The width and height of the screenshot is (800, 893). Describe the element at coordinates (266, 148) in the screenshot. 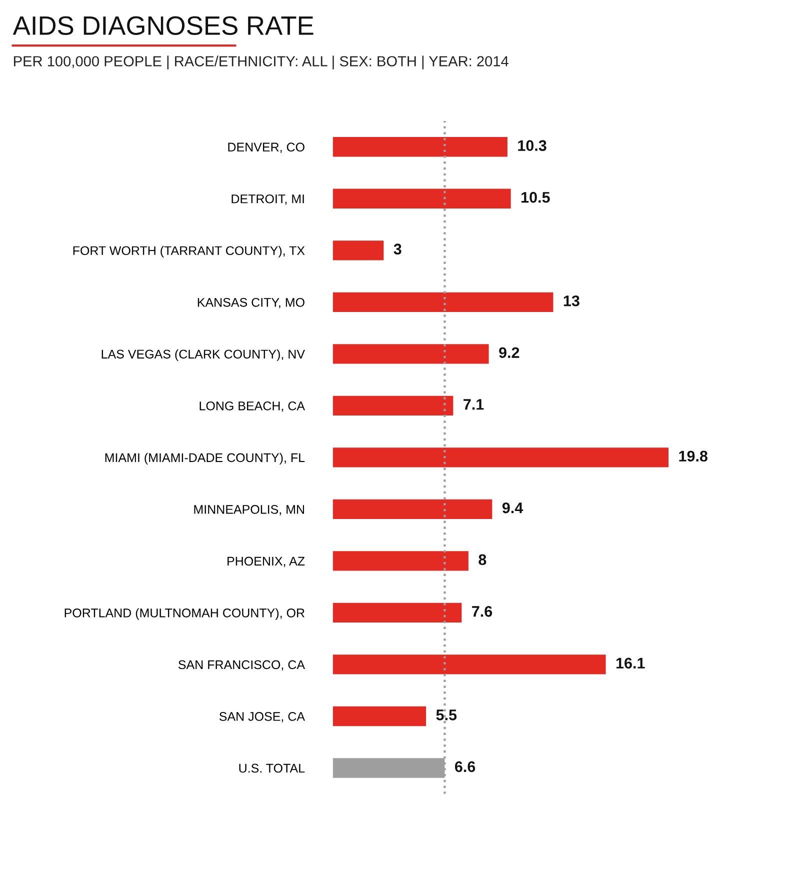

I see `y-tick-label: DENVER, CO` at that location.